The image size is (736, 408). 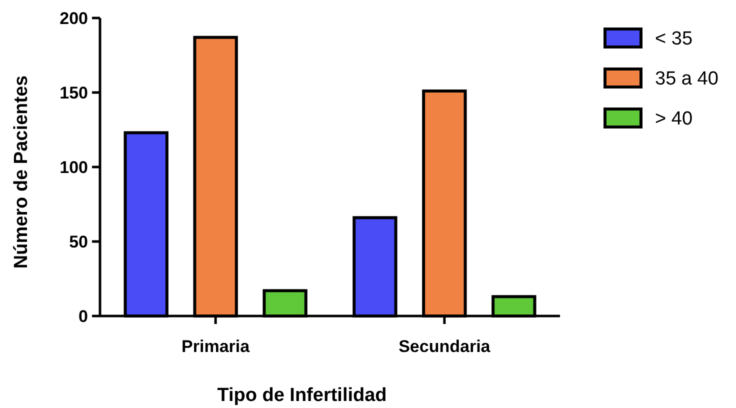 I want to click on y-tick-label: 200, so click(x=74, y=18).